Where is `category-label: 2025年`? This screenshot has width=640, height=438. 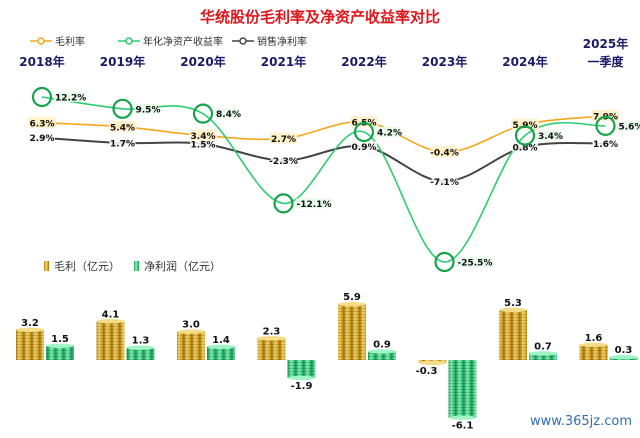 category-label: 2025年 is located at coordinates (605, 43).